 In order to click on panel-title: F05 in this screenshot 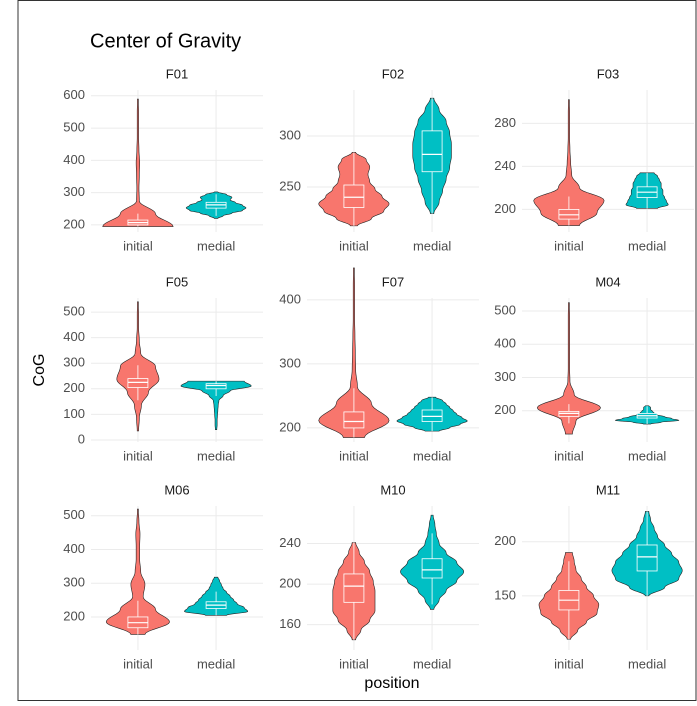, I will do `click(177, 281)`.